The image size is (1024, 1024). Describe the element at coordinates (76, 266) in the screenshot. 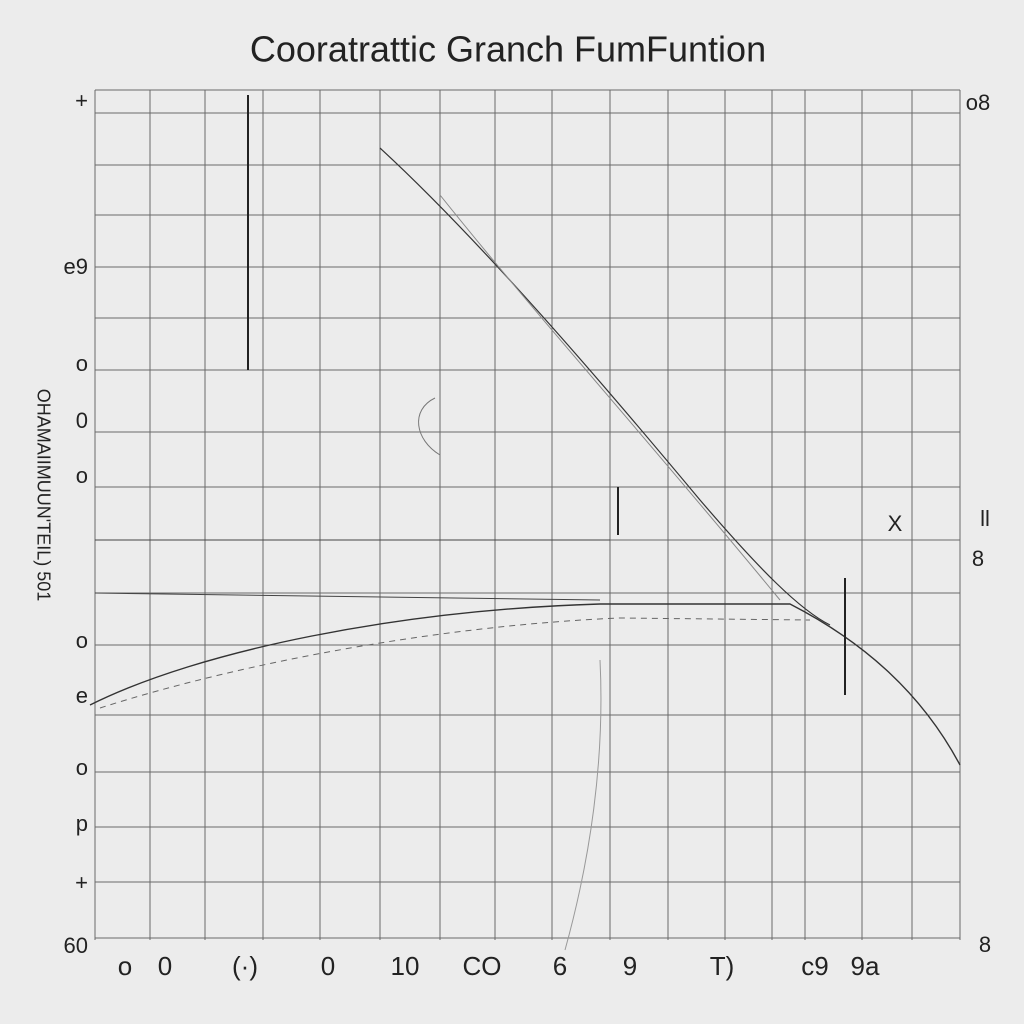

I see `left-label: e9` at that location.